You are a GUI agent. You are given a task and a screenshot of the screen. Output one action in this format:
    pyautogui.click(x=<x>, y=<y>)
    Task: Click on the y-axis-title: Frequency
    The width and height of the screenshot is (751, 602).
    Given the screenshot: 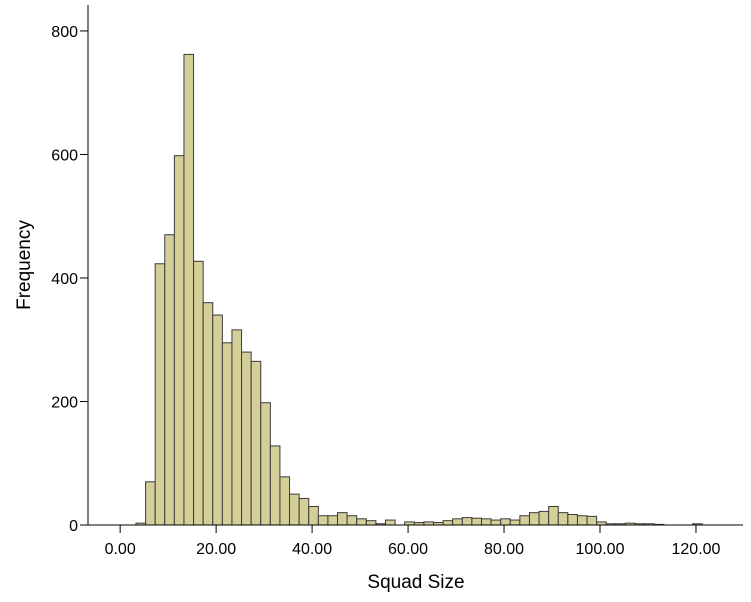 What is the action you would take?
    pyautogui.click(x=24, y=265)
    